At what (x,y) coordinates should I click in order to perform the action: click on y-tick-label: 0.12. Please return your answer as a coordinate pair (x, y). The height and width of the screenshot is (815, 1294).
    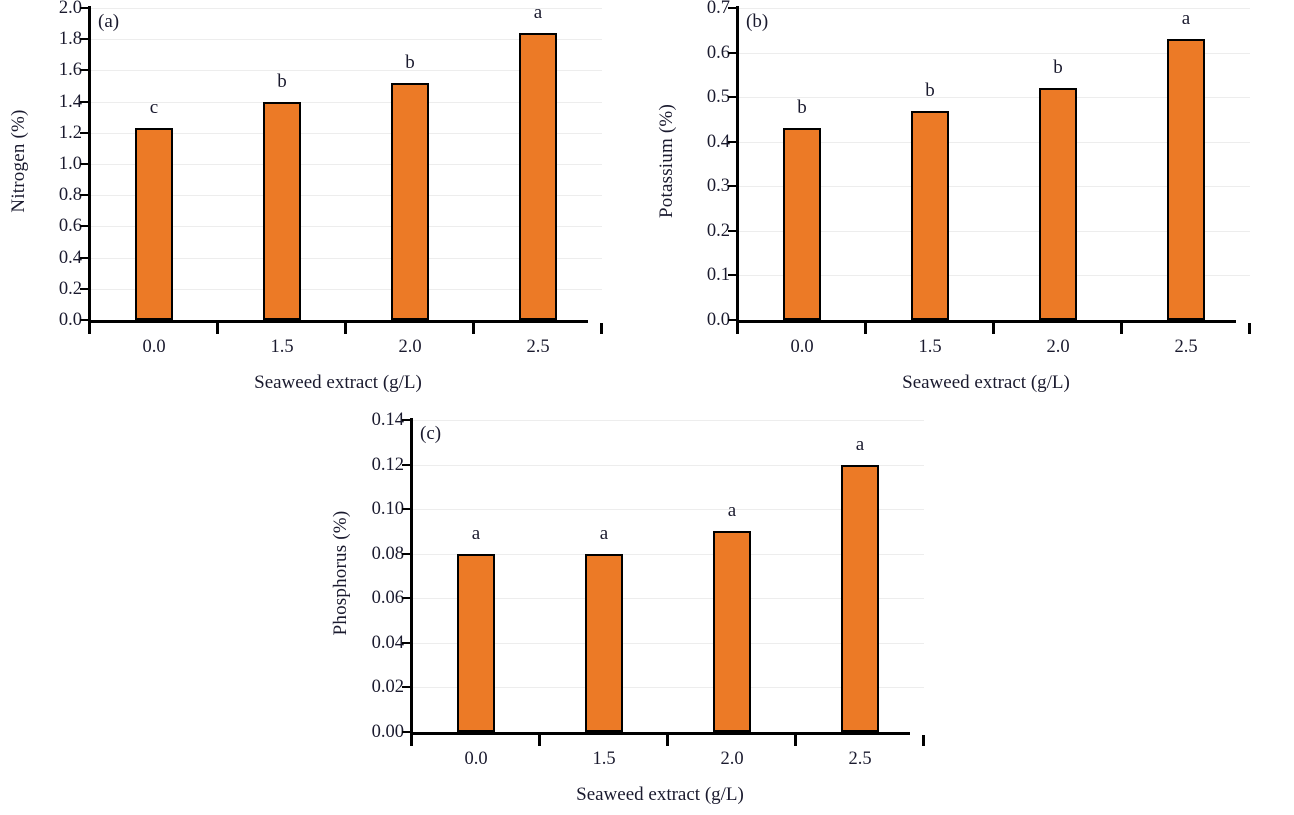
    Looking at the image, I should click on (387, 464).